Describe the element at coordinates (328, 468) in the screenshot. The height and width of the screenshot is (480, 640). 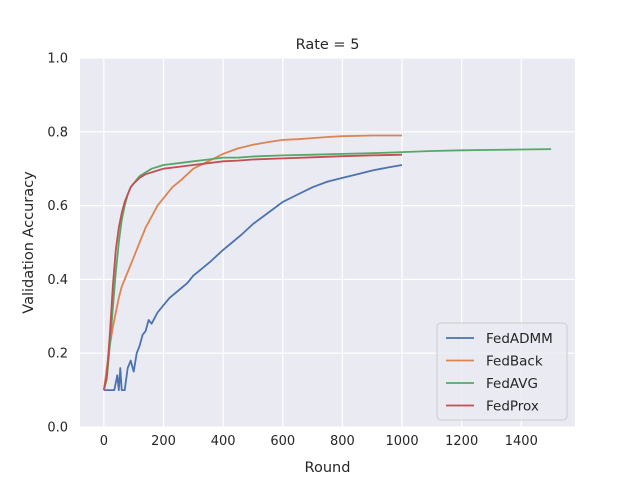
I see `x-axis-label: Round` at that location.